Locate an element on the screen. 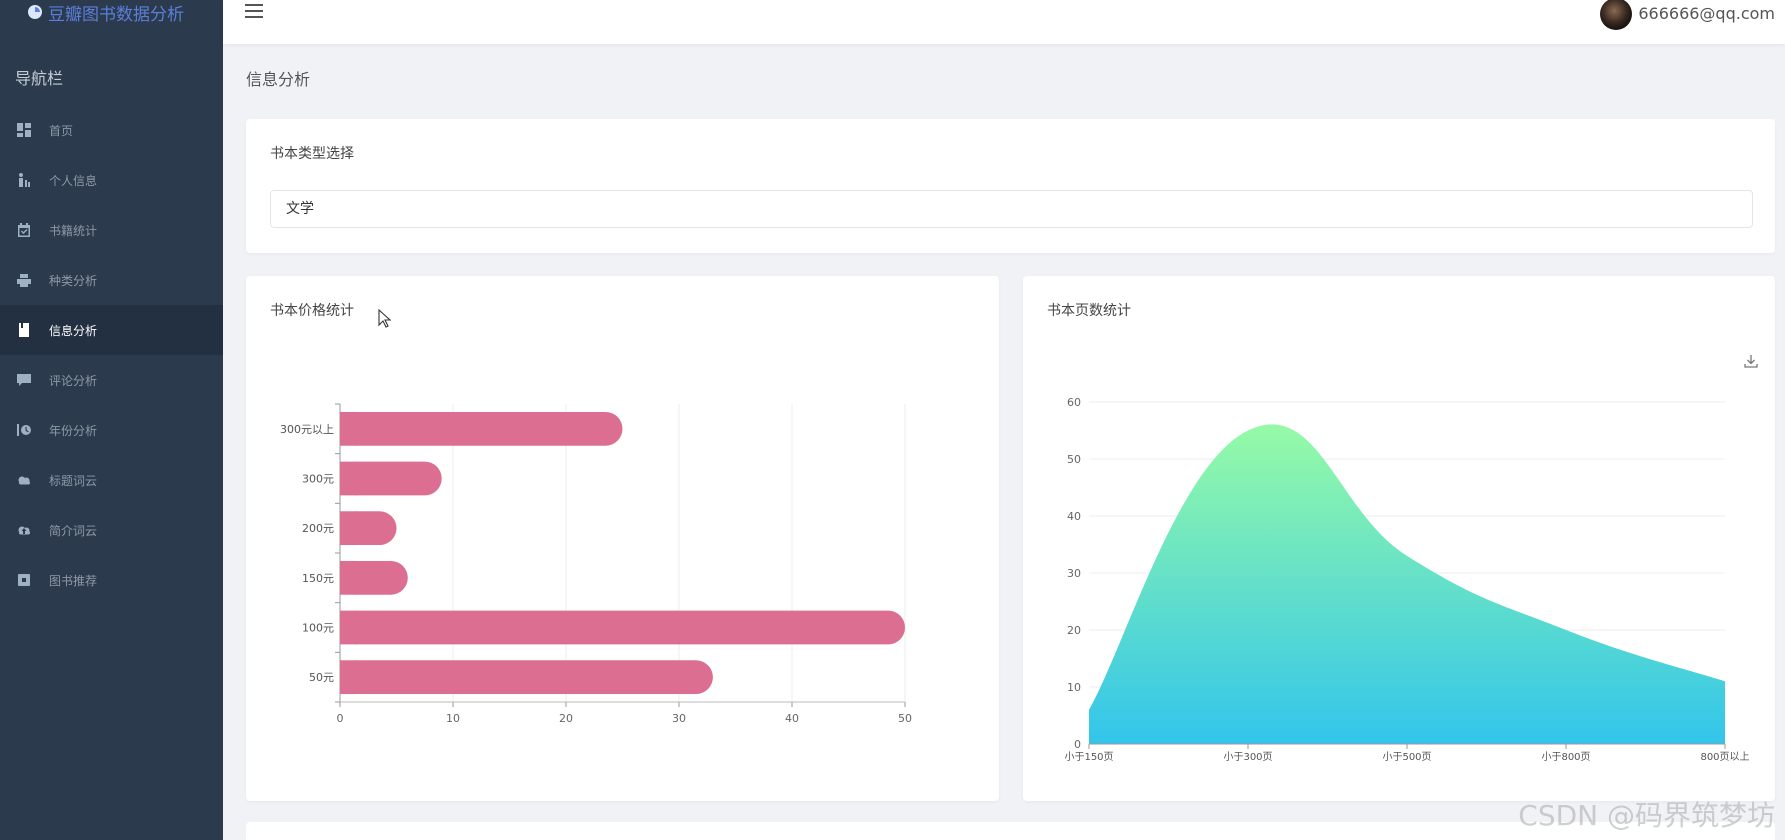 This screenshot has height=840, width=1785. avatar is located at coordinates (1616, 15).